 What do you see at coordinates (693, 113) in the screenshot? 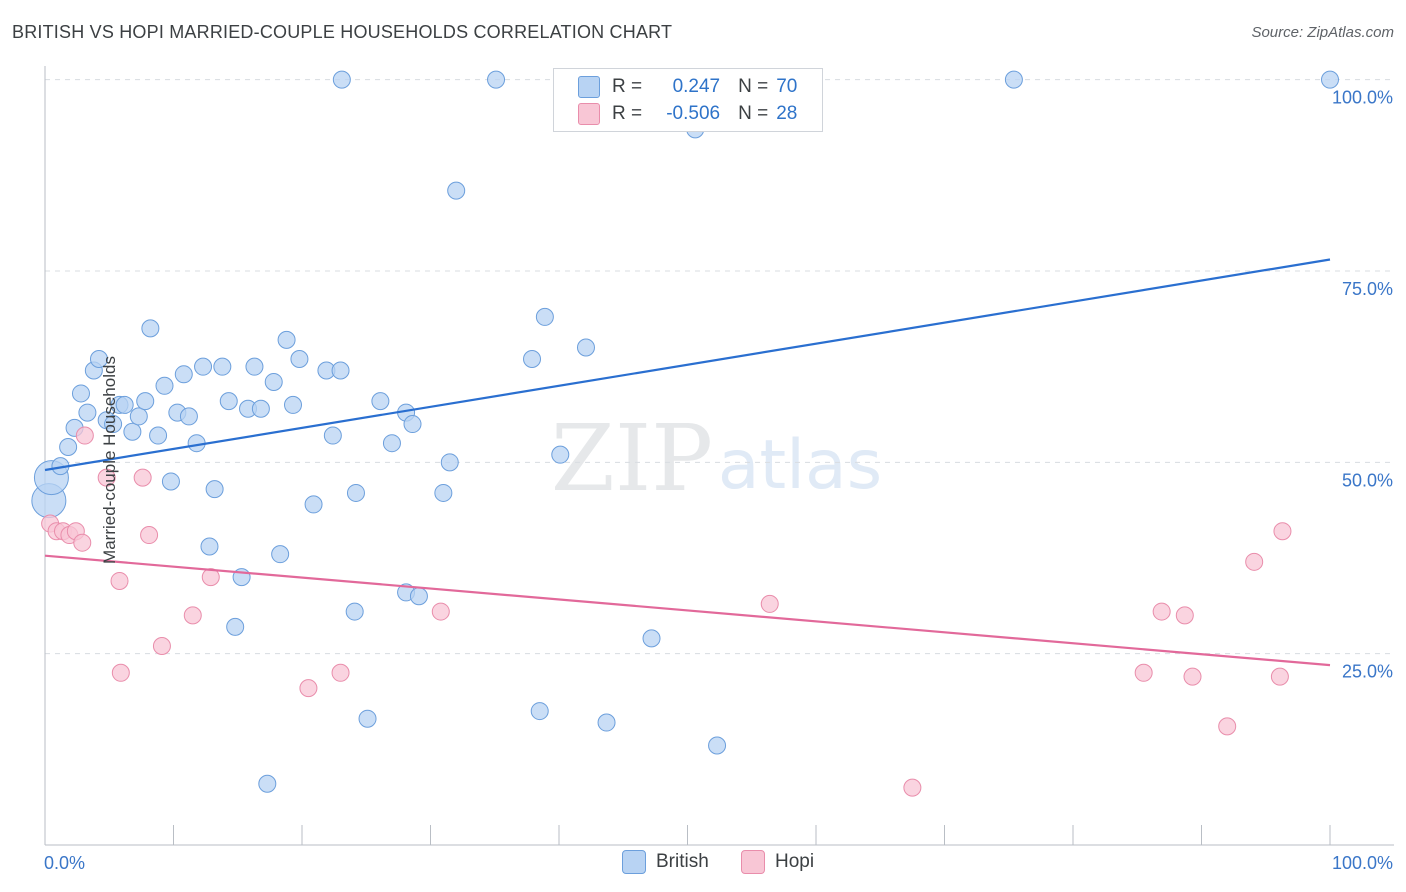
I see `hopi-r-value: -0.506` at bounding box center [693, 113].